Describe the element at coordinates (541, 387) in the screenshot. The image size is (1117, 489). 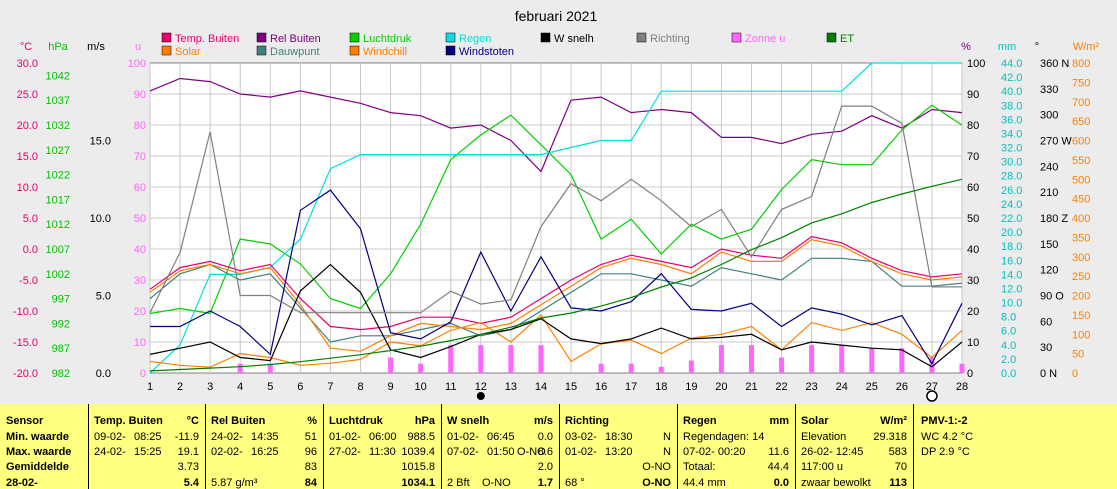
I see `x-tick-label: 14` at that location.